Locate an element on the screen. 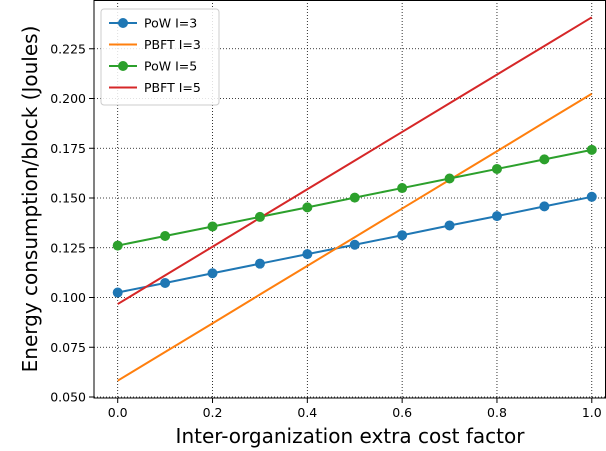 This screenshot has height=451, width=606. x-tick-label-5: 1.0 is located at coordinates (592, 412).